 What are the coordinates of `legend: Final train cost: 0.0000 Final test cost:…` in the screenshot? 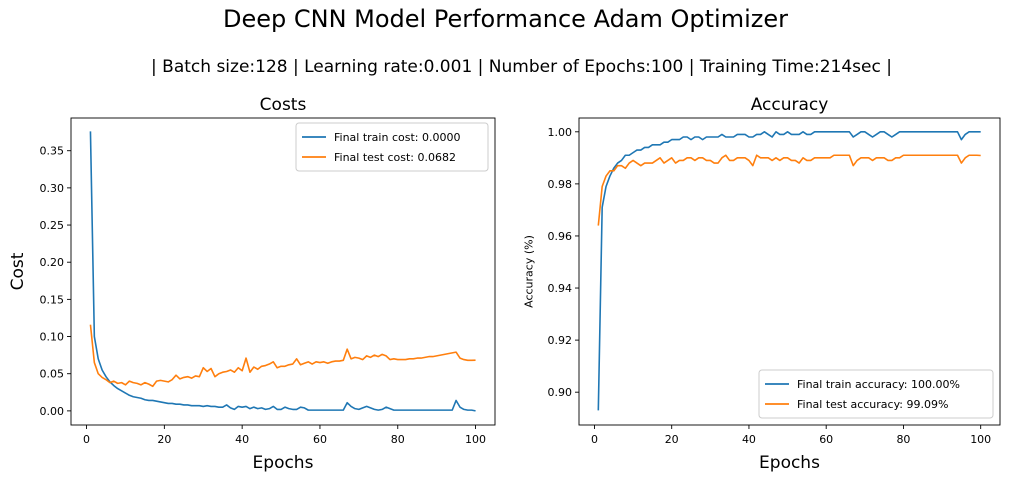 It's located at (392, 147).